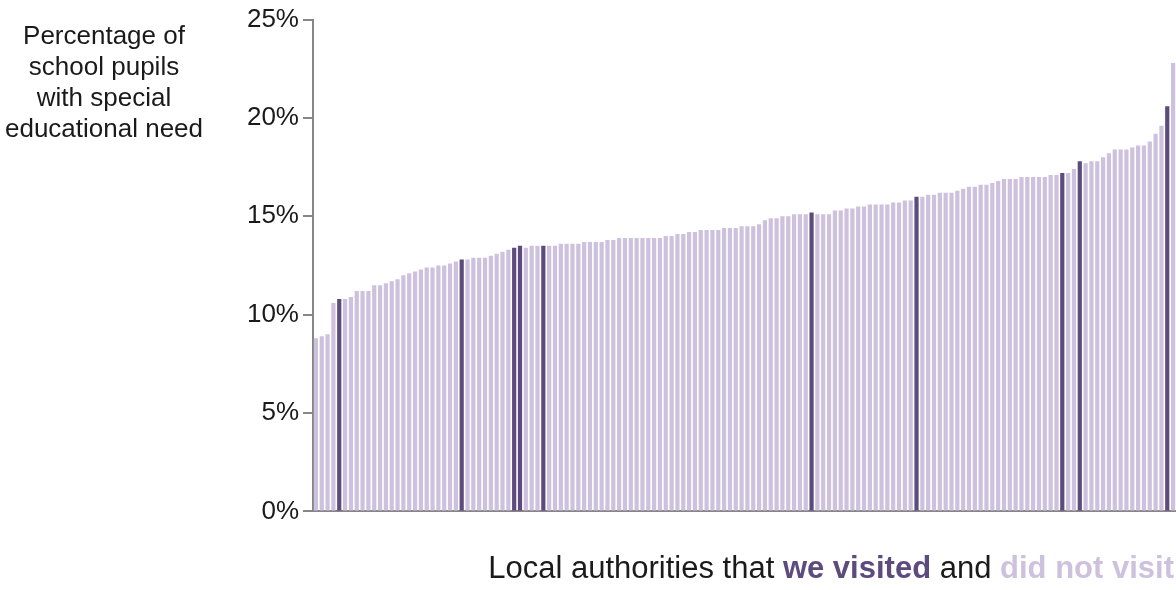 The height and width of the screenshot is (590, 1176). What do you see at coordinates (280, 509) in the screenshot?
I see `y-tick-label: 0%` at bounding box center [280, 509].